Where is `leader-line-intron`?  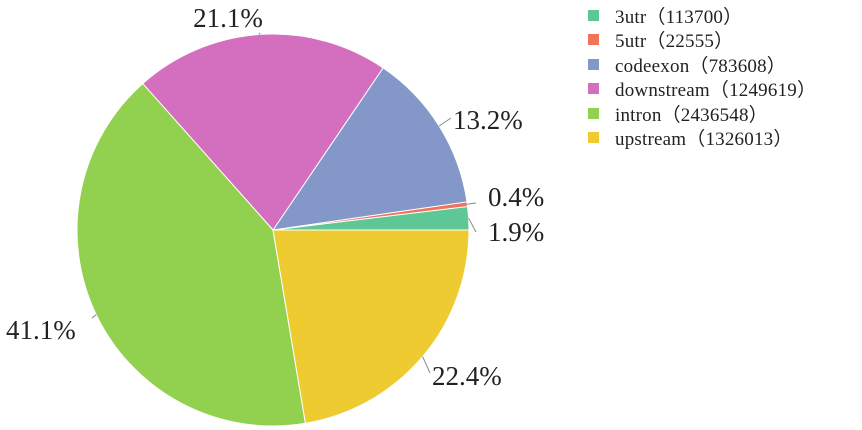
leader-line-intron is located at coordinates (94, 316).